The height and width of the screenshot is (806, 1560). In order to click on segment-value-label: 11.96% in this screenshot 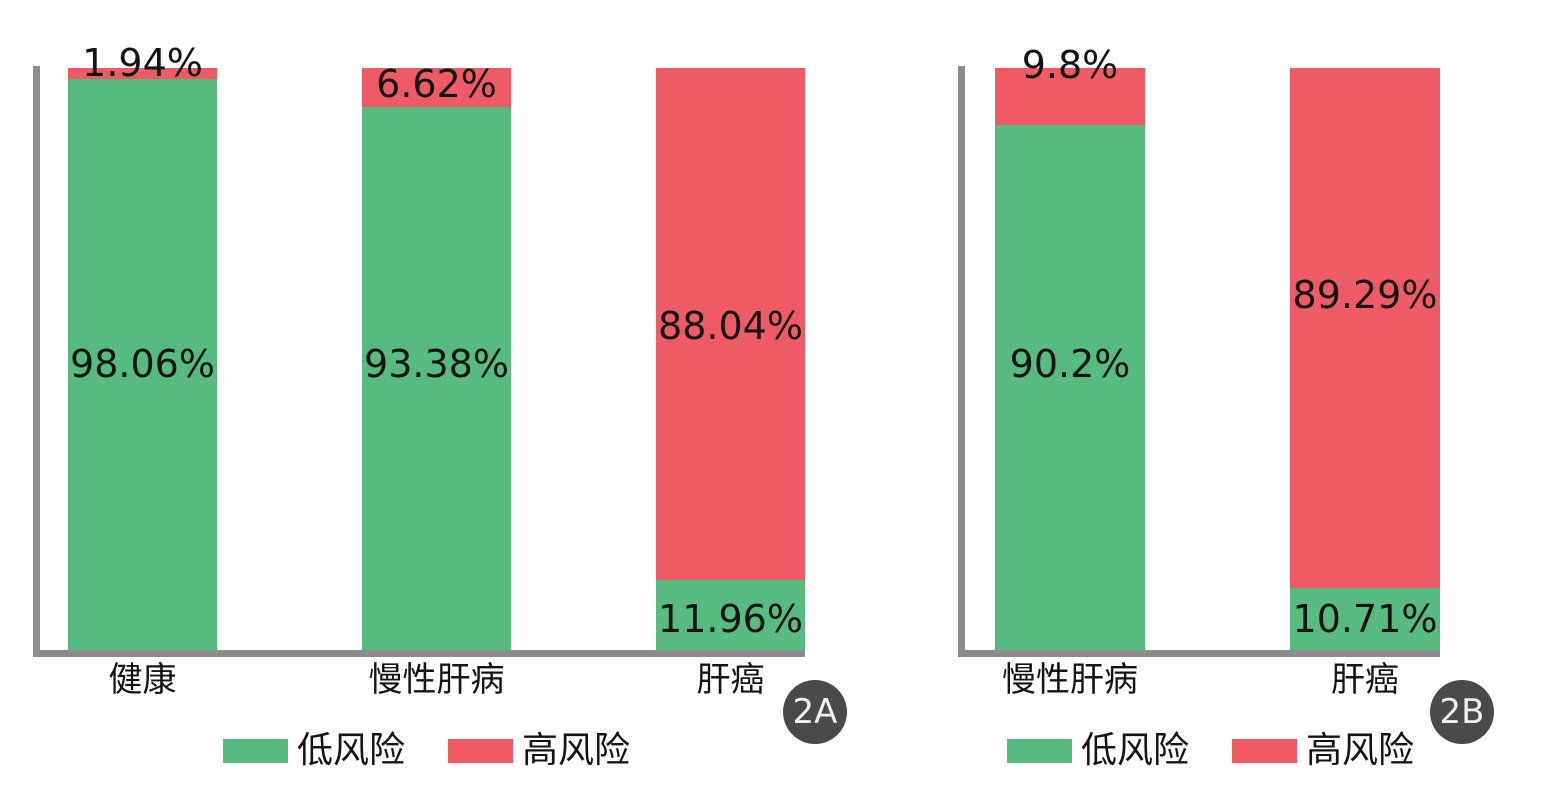, I will do `click(730, 618)`.